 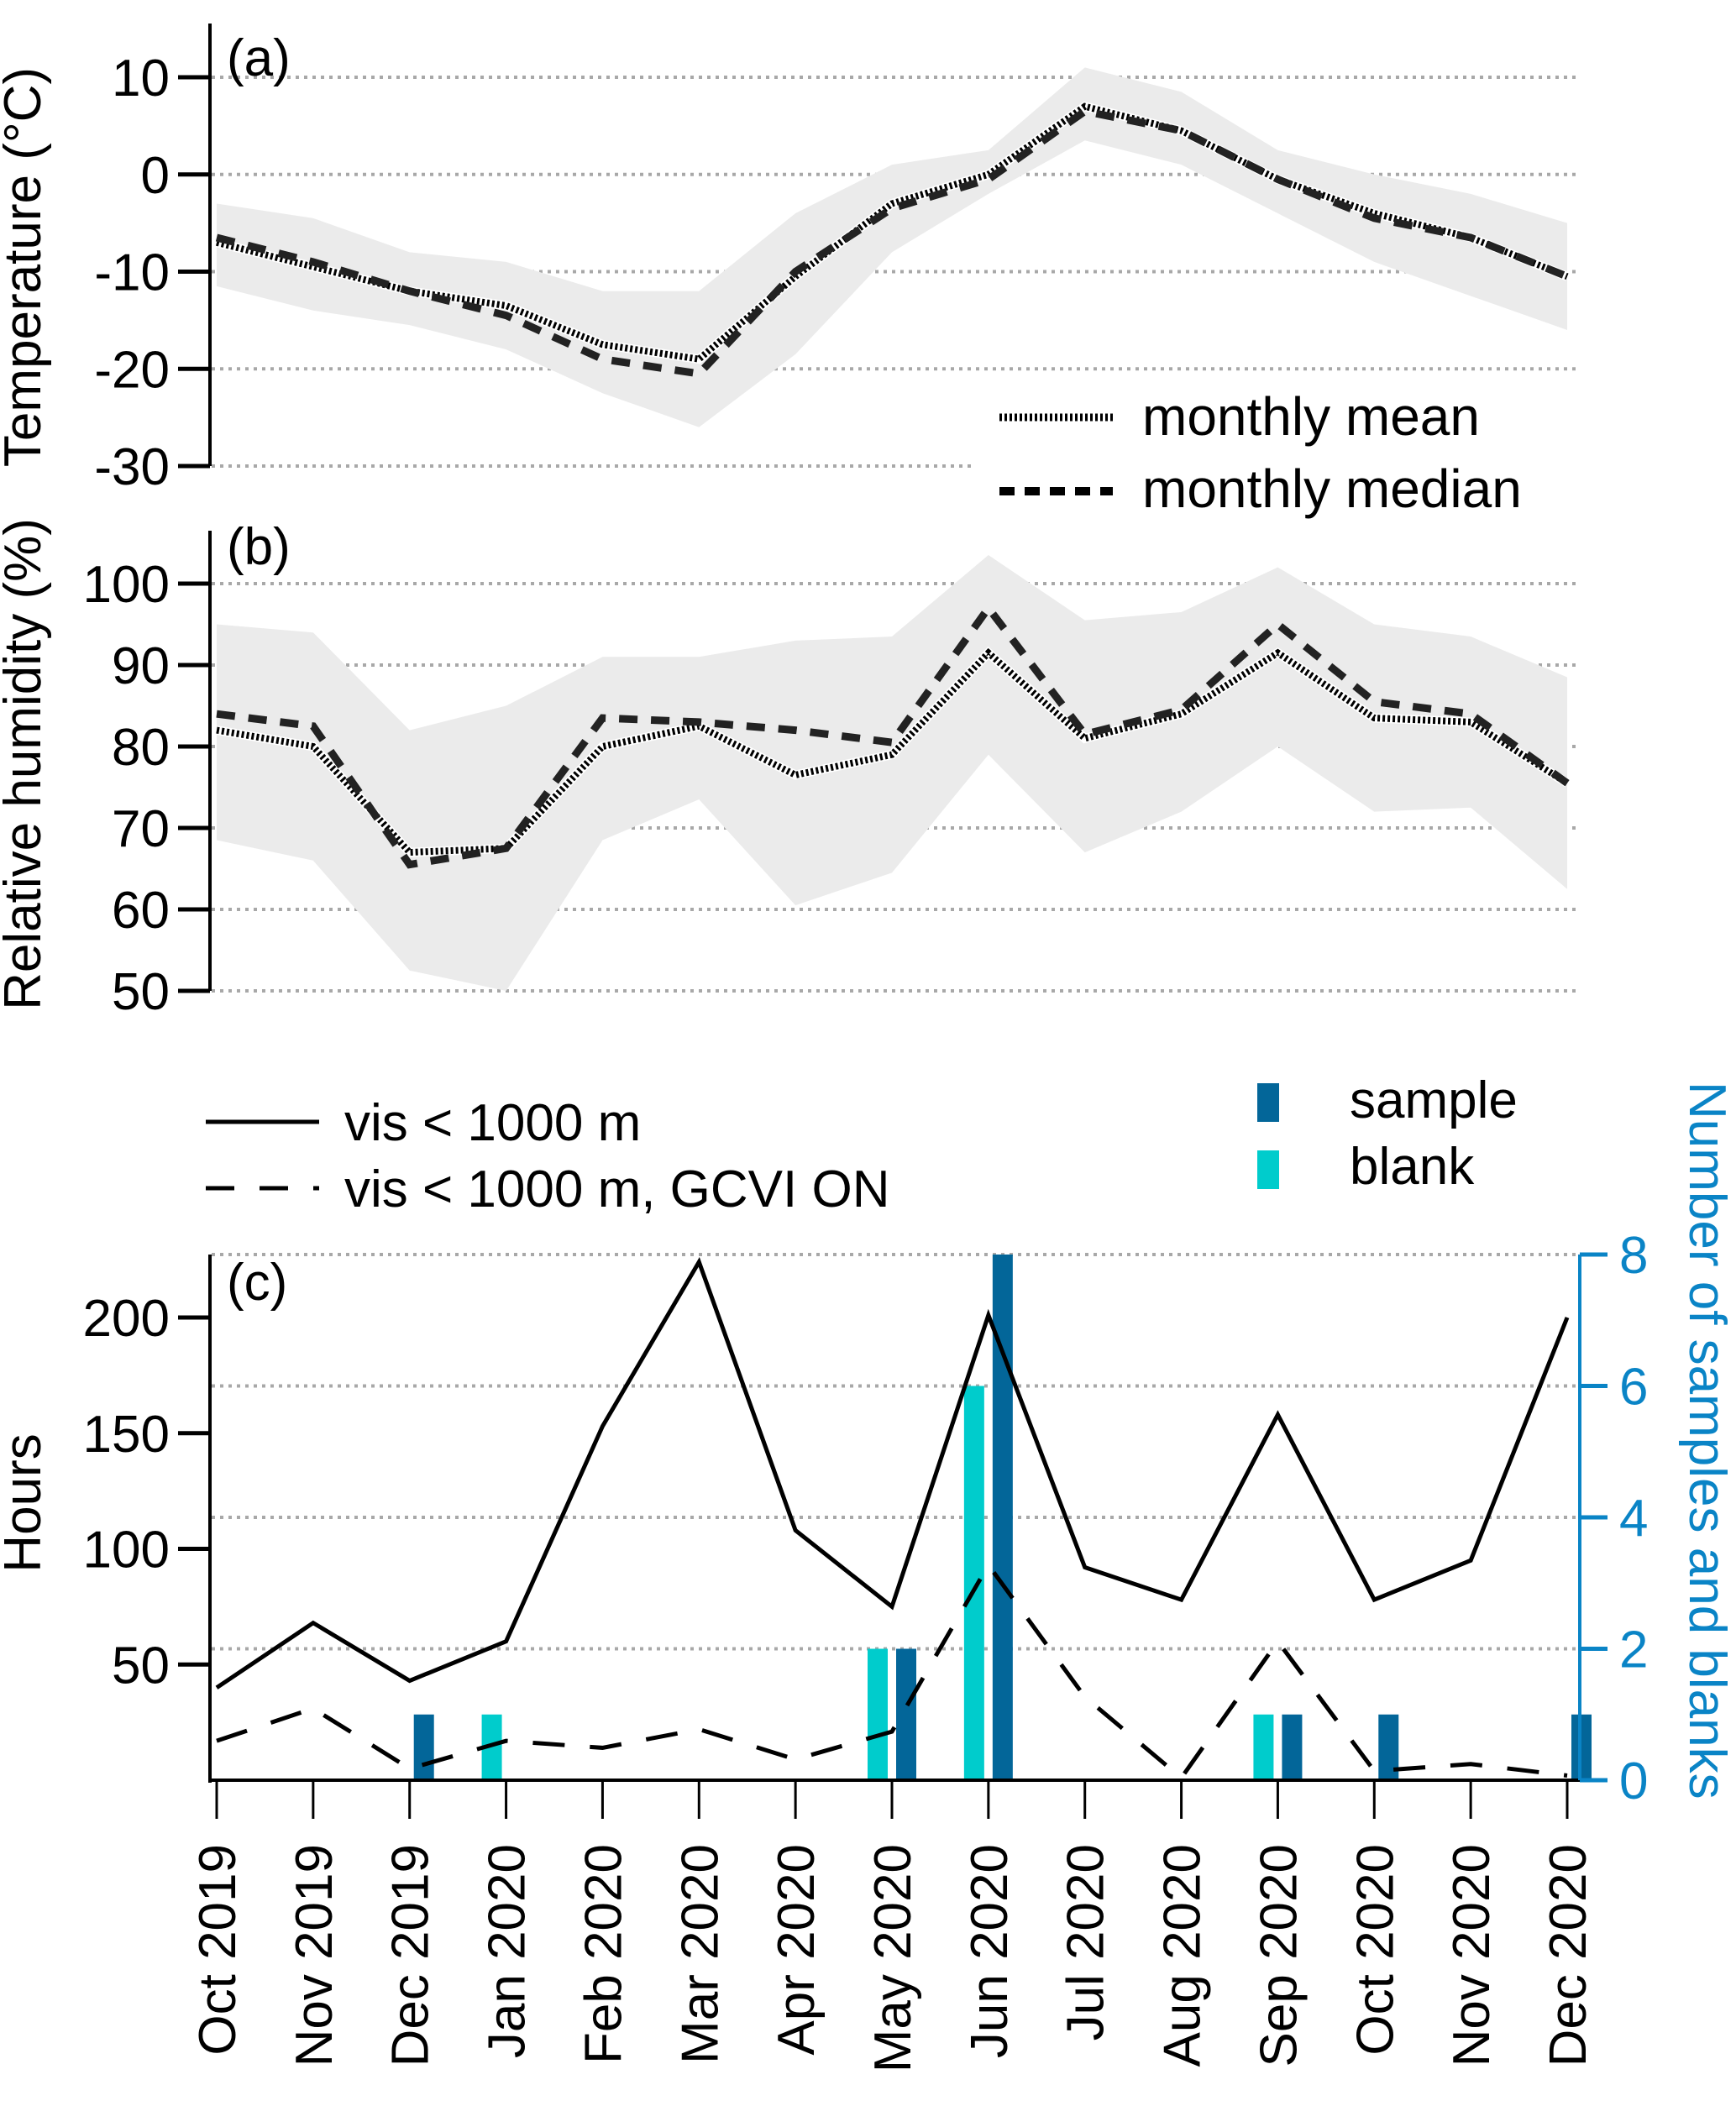 What do you see at coordinates (700, 1954) in the screenshot?
I see `x-tick-label: Mar 2020` at bounding box center [700, 1954].